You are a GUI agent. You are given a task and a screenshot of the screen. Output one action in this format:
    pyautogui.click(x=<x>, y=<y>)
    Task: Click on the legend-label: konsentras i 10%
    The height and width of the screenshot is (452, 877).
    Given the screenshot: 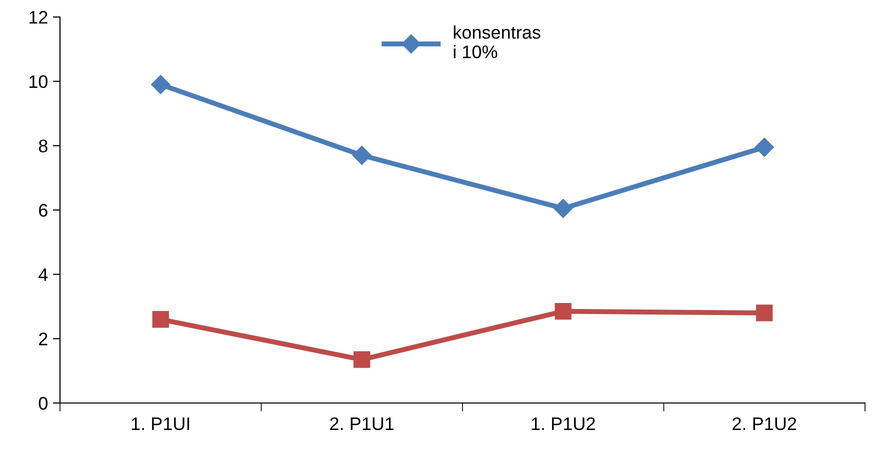 What is the action you would take?
    pyautogui.click(x=497, y=42)
    